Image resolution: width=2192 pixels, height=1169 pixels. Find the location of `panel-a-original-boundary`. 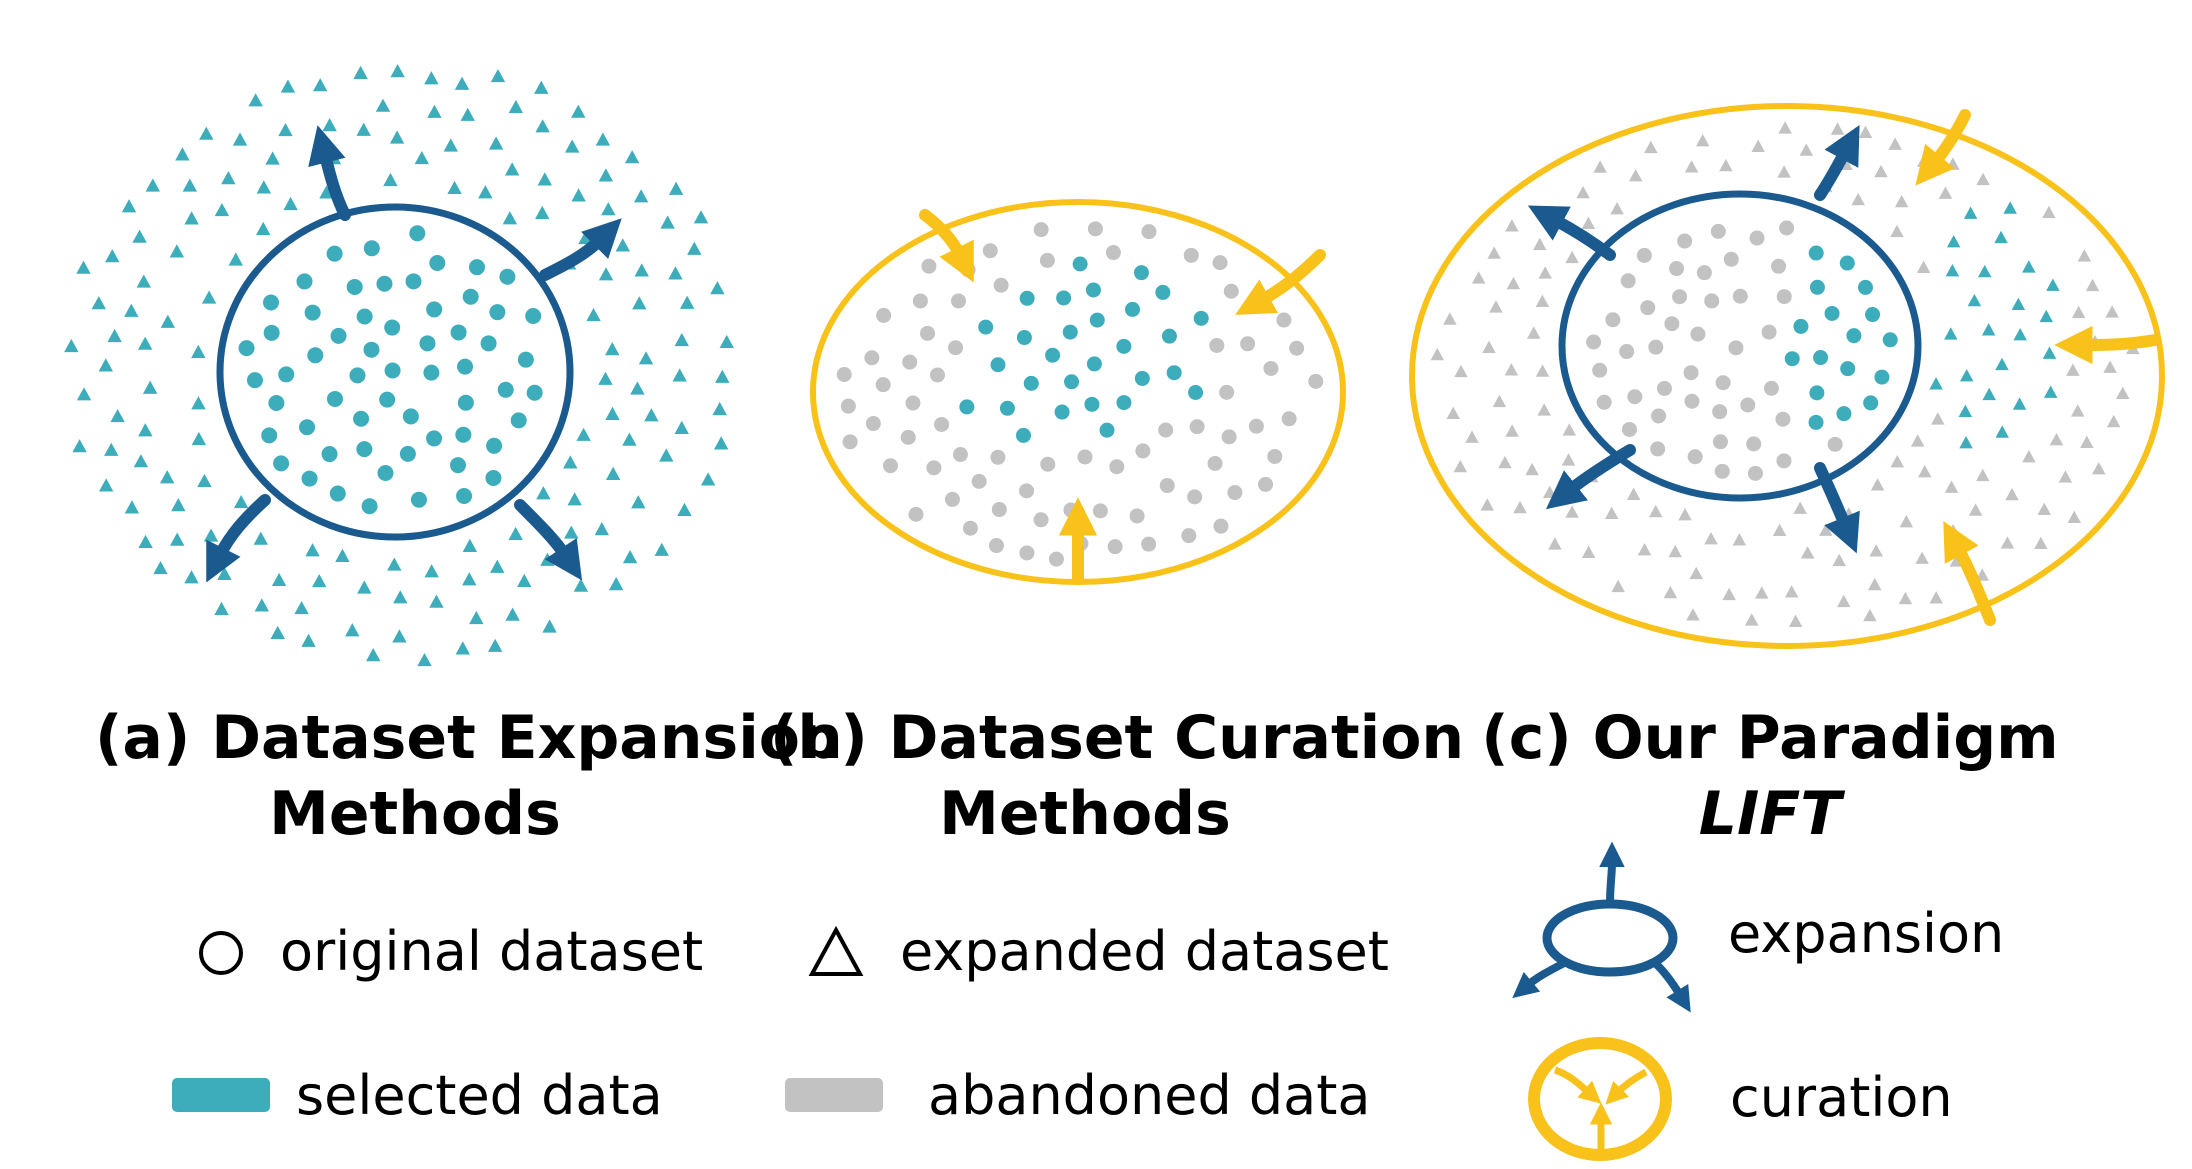

panel-a-original-boundary is located at coordinates (395, 372).